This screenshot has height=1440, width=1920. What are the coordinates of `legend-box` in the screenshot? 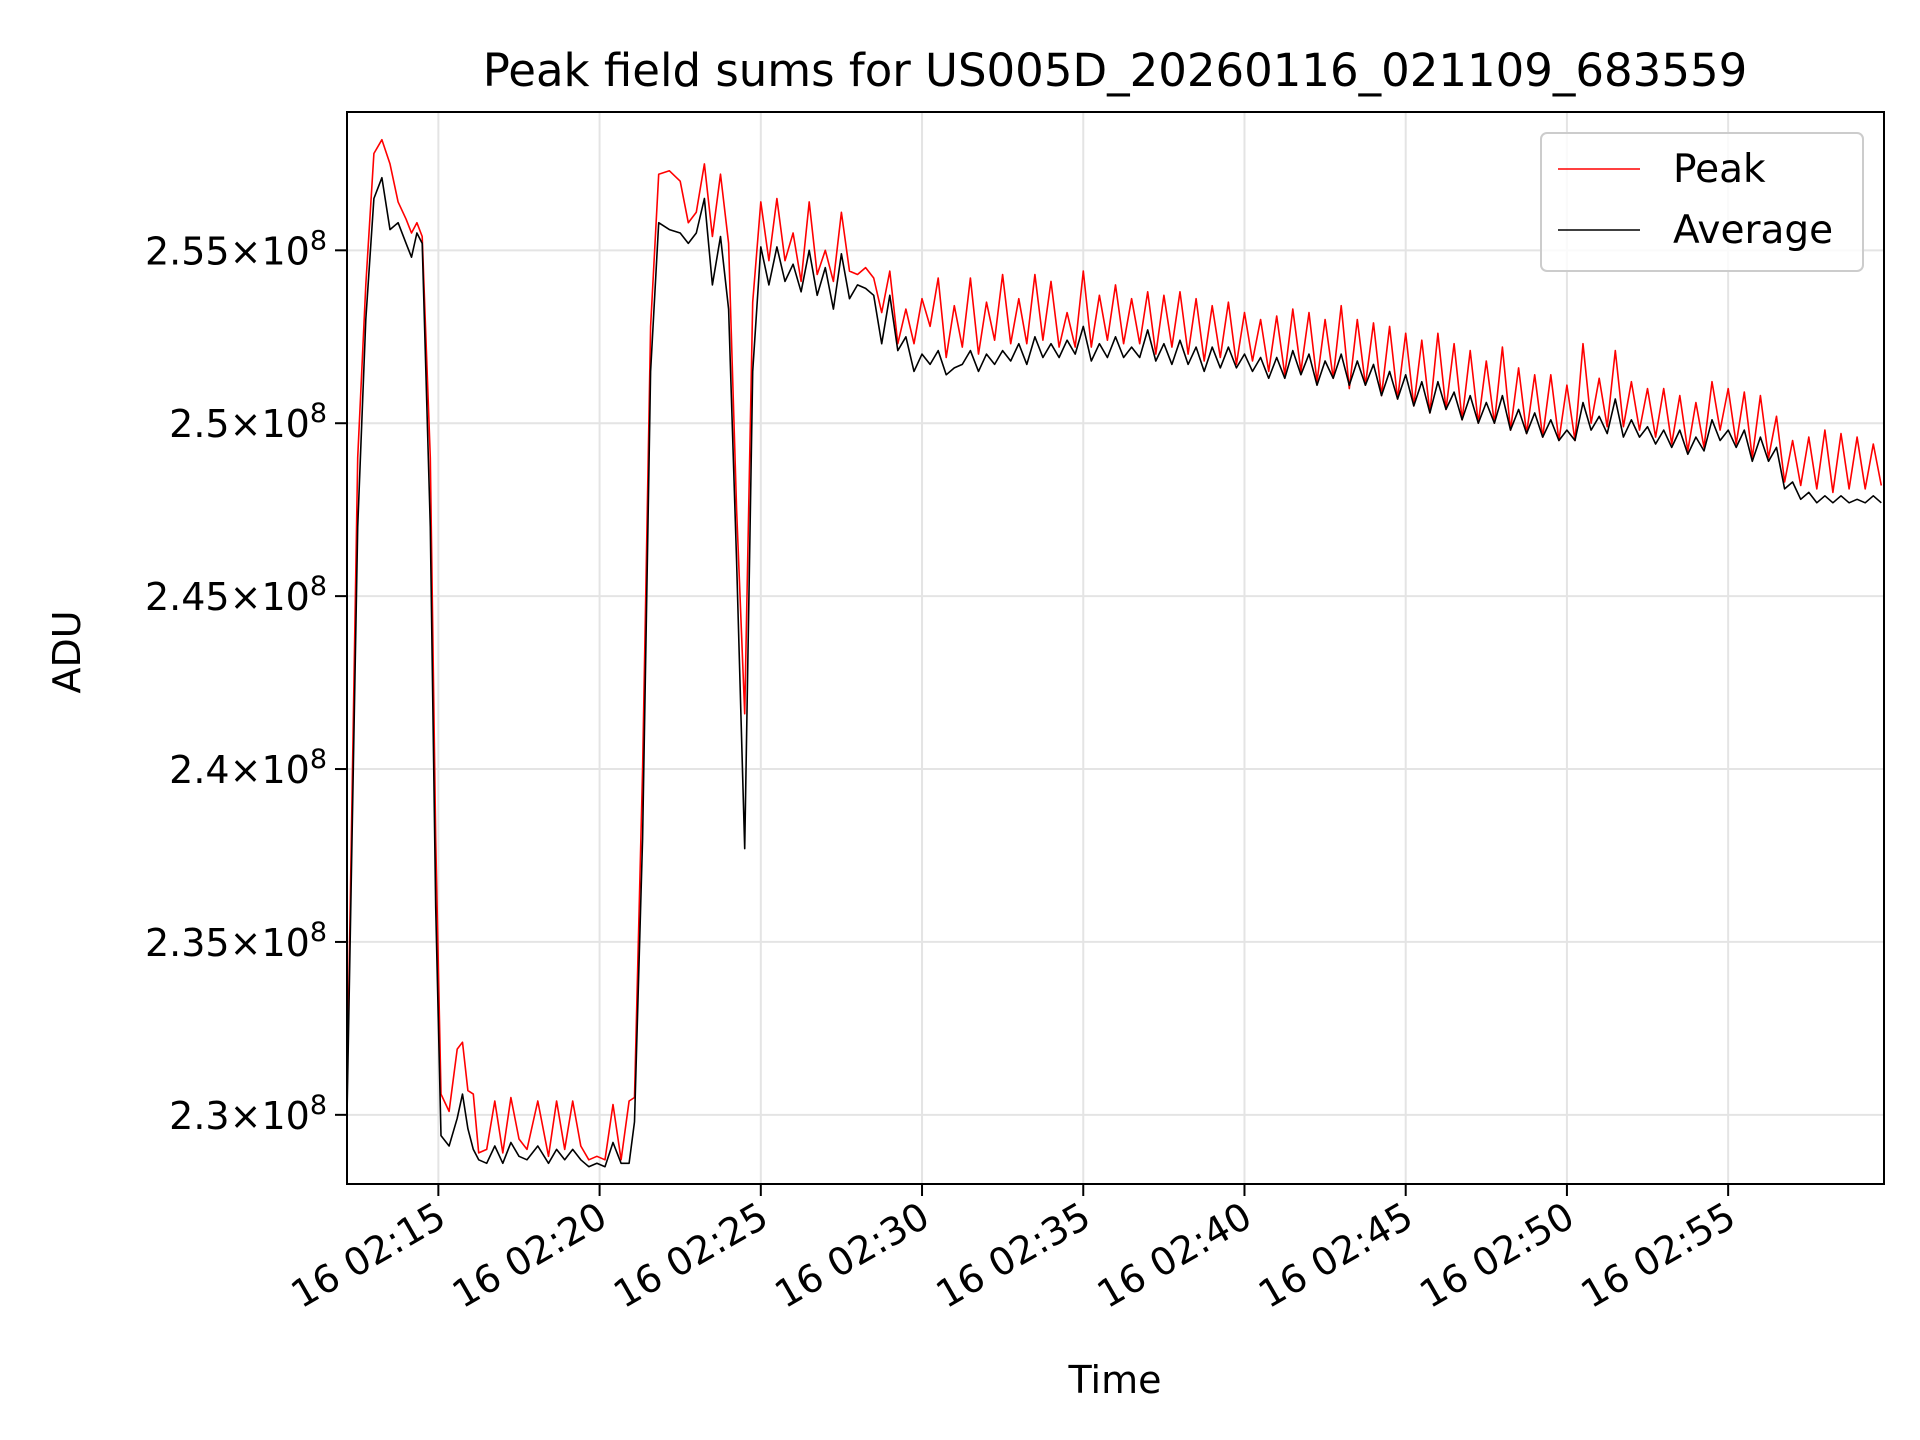 It's located at (1702, 202).